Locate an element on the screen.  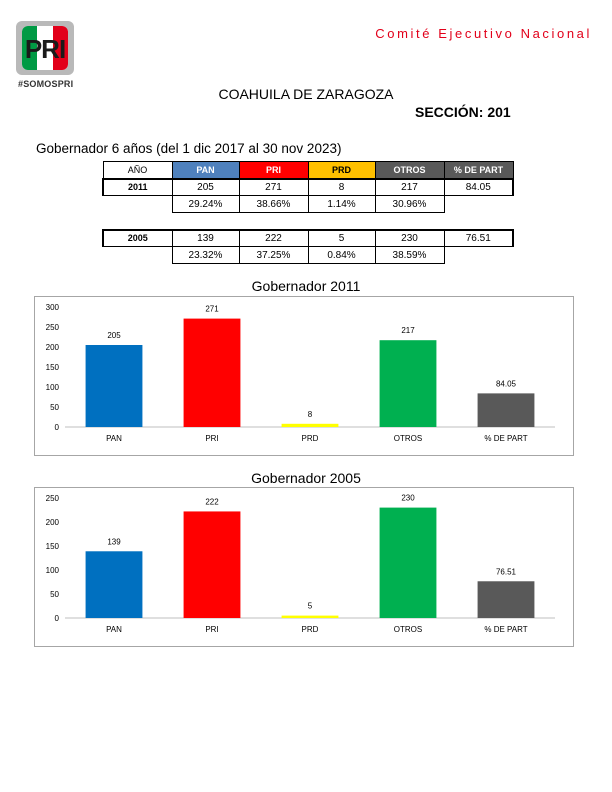
data-label-otros: 230 is located at coordinates (408, 498).